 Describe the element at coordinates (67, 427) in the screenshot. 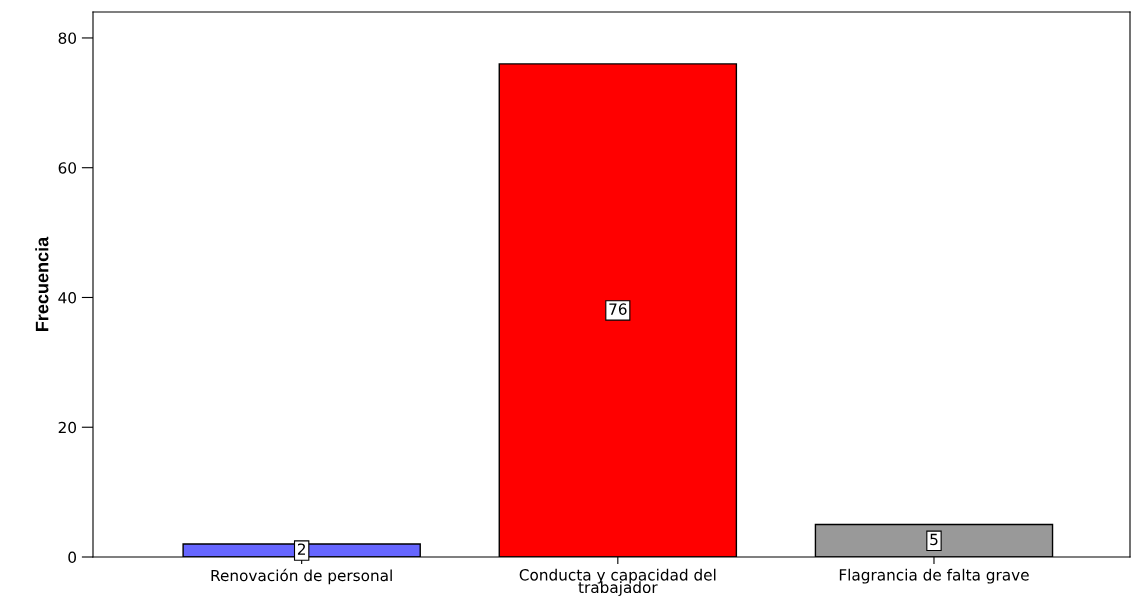

I see `y-tick-label: 20` at that location.